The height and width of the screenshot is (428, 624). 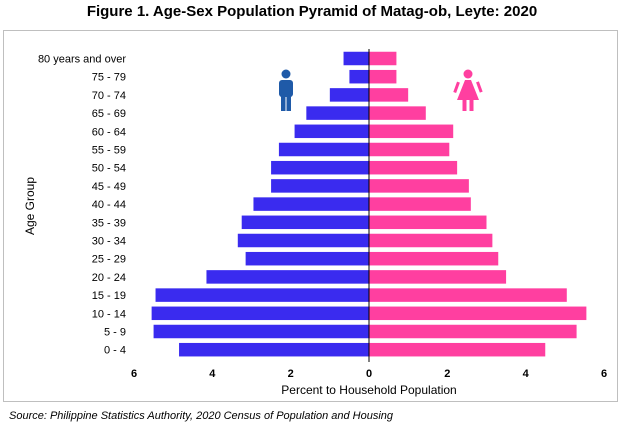 I want to click on age-group-label: 75 - 79, so click(x=109, y=78).